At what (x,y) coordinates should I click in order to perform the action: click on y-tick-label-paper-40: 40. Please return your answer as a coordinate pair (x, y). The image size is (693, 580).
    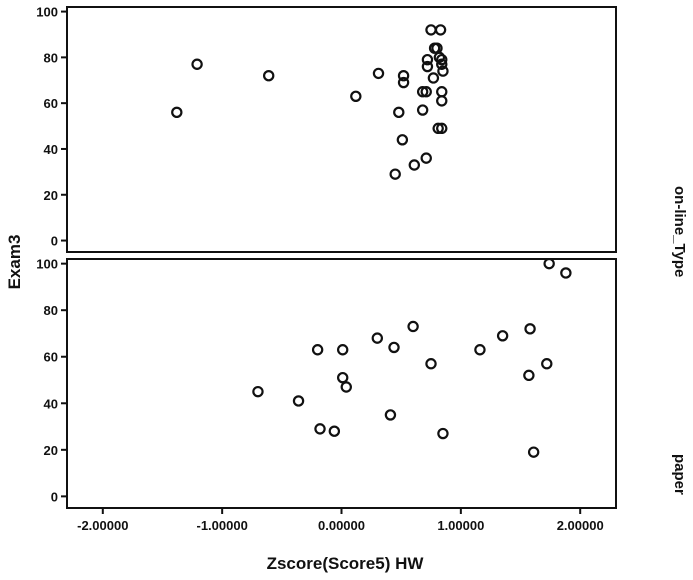
    Looking at the image, I should click on (51, 403).